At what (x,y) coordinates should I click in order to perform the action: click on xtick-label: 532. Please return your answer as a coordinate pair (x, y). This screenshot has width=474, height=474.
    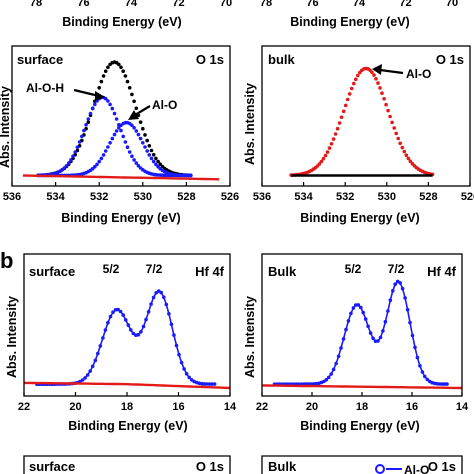
    Looking at the image, I should click on (345, 197).